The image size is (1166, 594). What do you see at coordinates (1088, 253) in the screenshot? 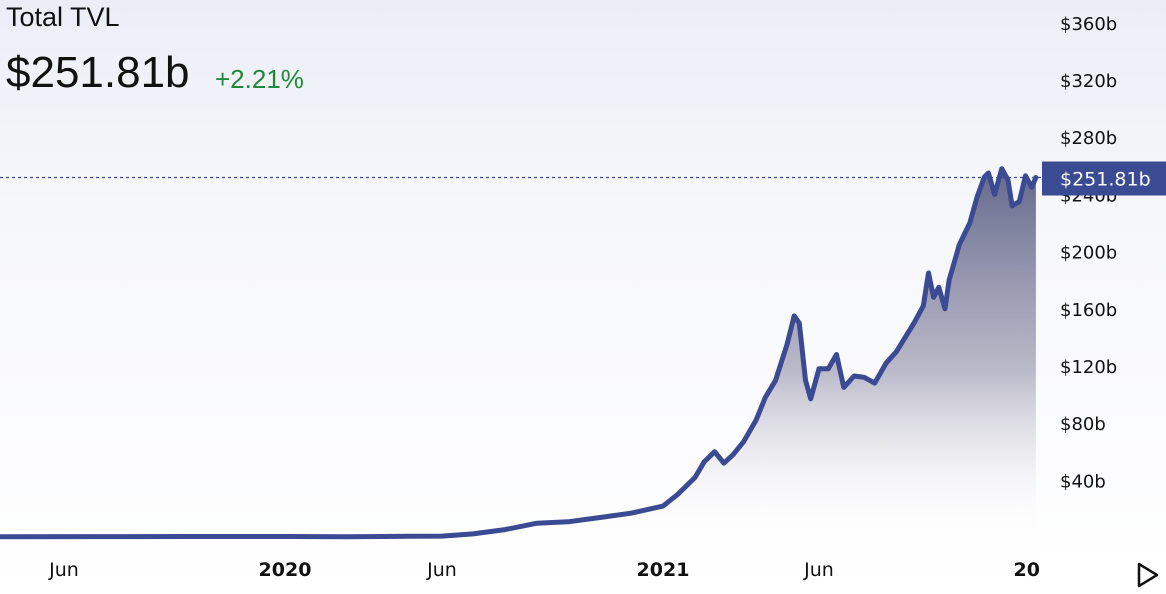
I see `y-tick-label: $200b` at bounding box center [1088, 253].